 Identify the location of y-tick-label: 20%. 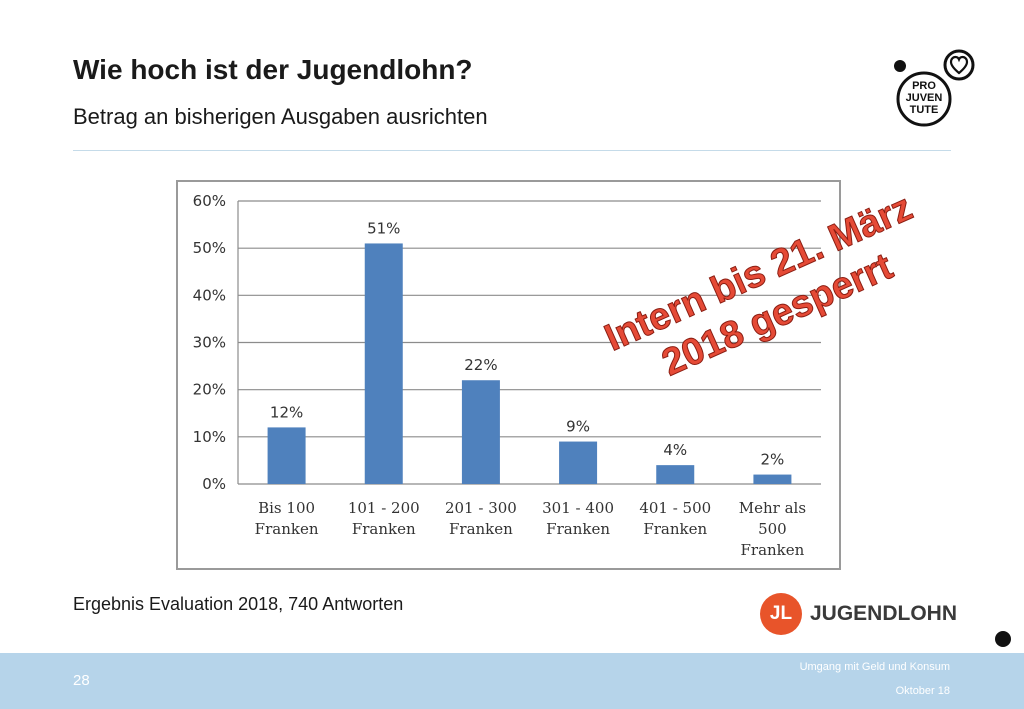
(209, 390).